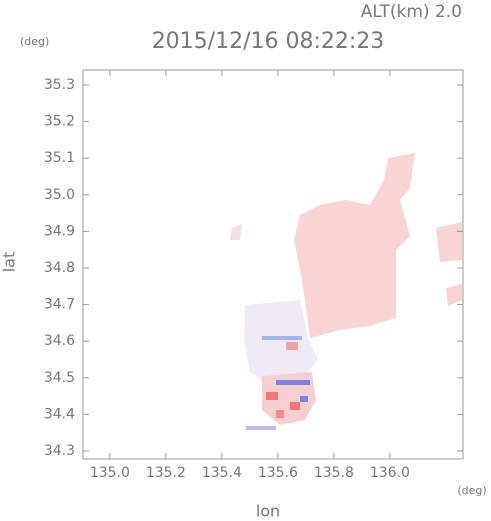 The width and height of the screenshot is (491, 521). Describe the element at coordinates (59, 158) in the screenshot. I see `y-tick-label: 35.1` at that location.